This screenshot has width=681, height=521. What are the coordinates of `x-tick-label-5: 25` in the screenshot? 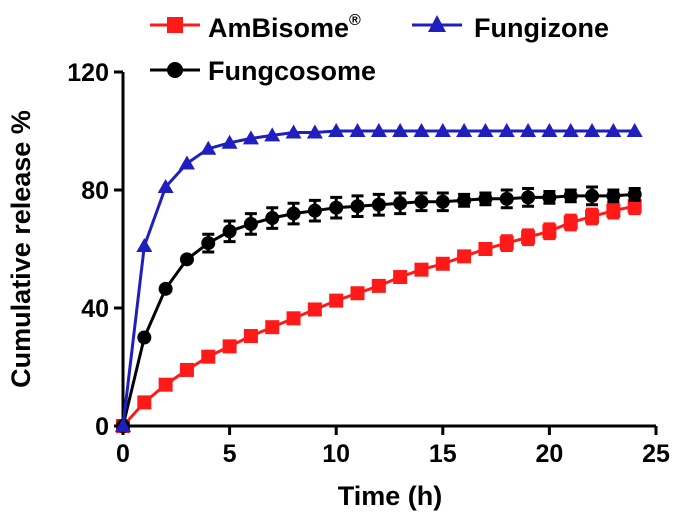 It's located at (656, 454).